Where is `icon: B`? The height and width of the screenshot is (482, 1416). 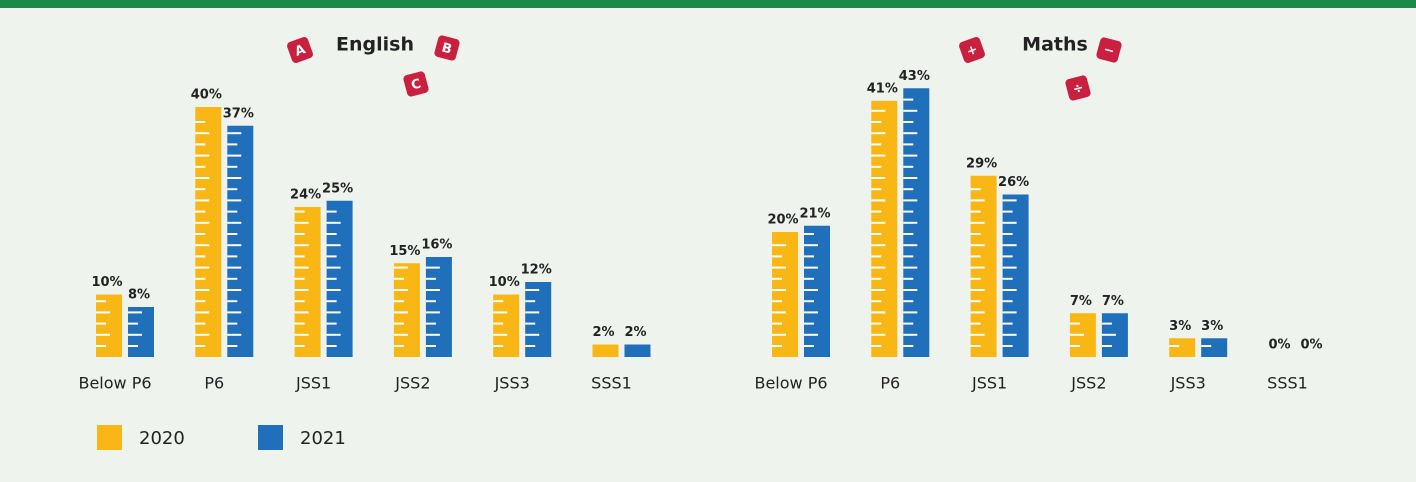 icon: B is located at coordinates (447, 48).